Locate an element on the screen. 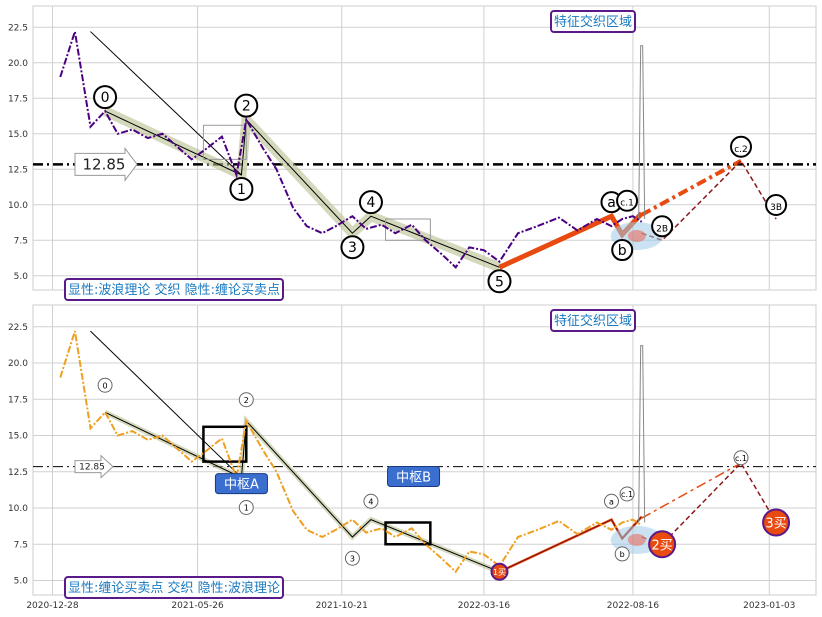 Image resolution: width=822 pixels, height=617 pixels. top-caption: 显性:波浪理论 交织 隐性:缠论买卖点 is located at coordinates (174, 289).